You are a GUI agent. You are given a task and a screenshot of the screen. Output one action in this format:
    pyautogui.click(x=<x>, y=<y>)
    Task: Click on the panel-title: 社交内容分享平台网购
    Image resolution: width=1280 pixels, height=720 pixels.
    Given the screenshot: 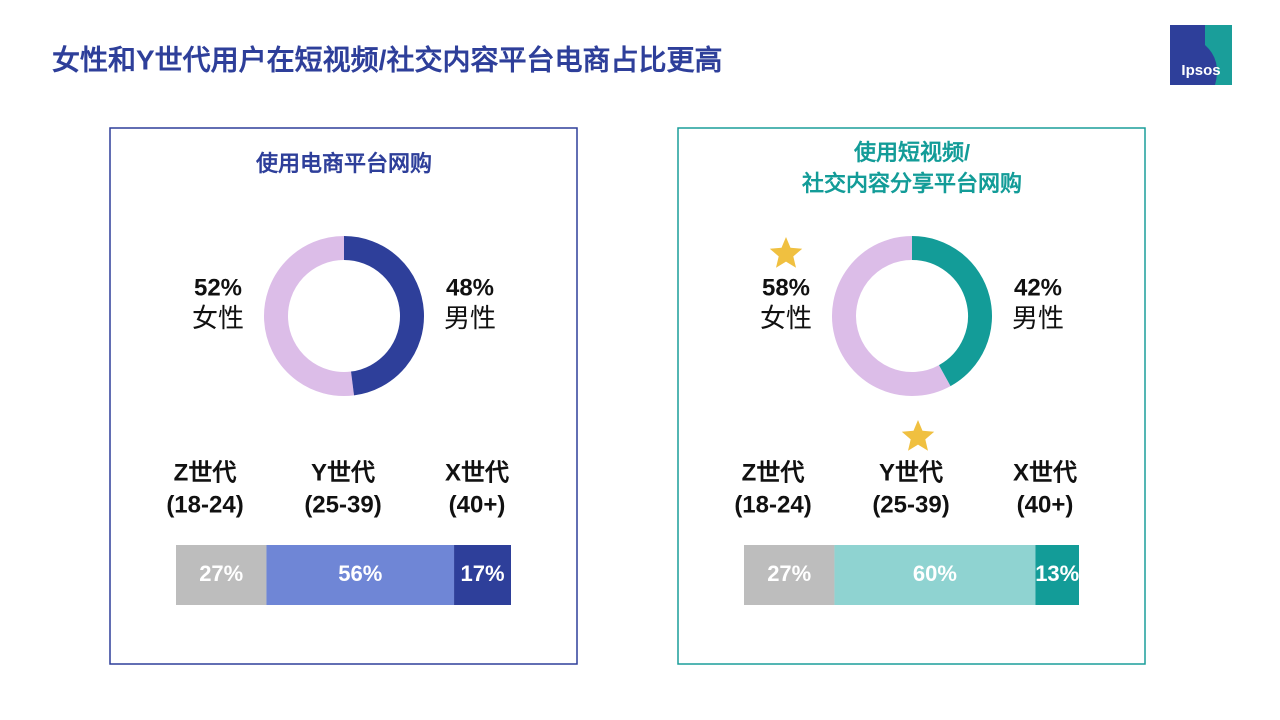 What is the action you would take?
    pyautogui.click(x=912, y=183)
    